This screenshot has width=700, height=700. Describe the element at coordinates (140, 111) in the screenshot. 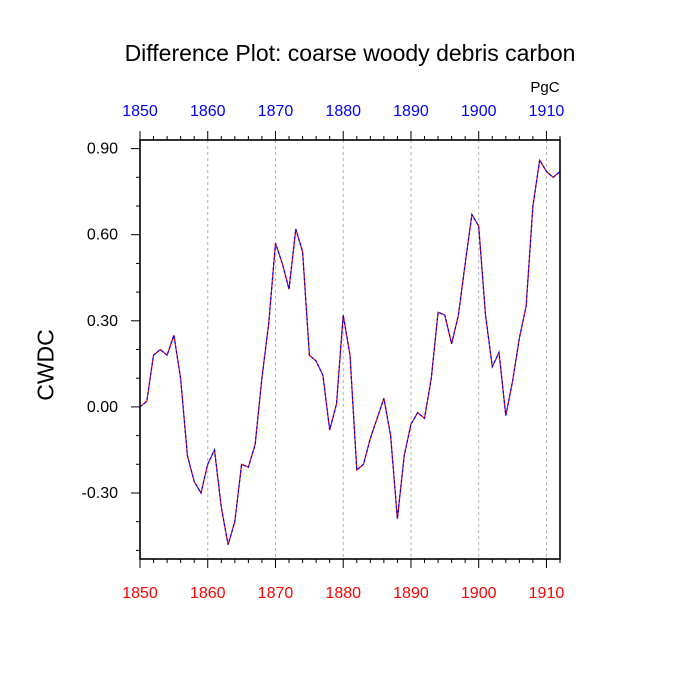

I see `x-tick-label-top: 1850` at that location.